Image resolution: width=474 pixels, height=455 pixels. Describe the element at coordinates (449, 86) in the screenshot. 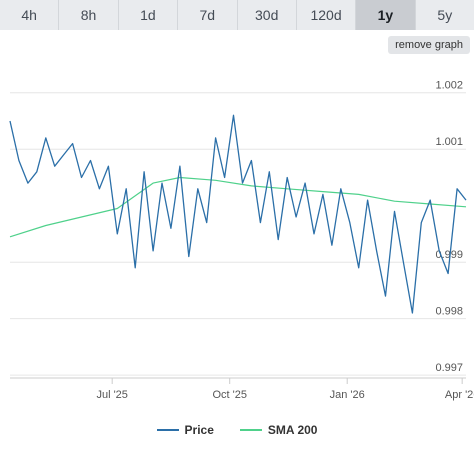

I see `y-tick-label: 1.002` at that location.